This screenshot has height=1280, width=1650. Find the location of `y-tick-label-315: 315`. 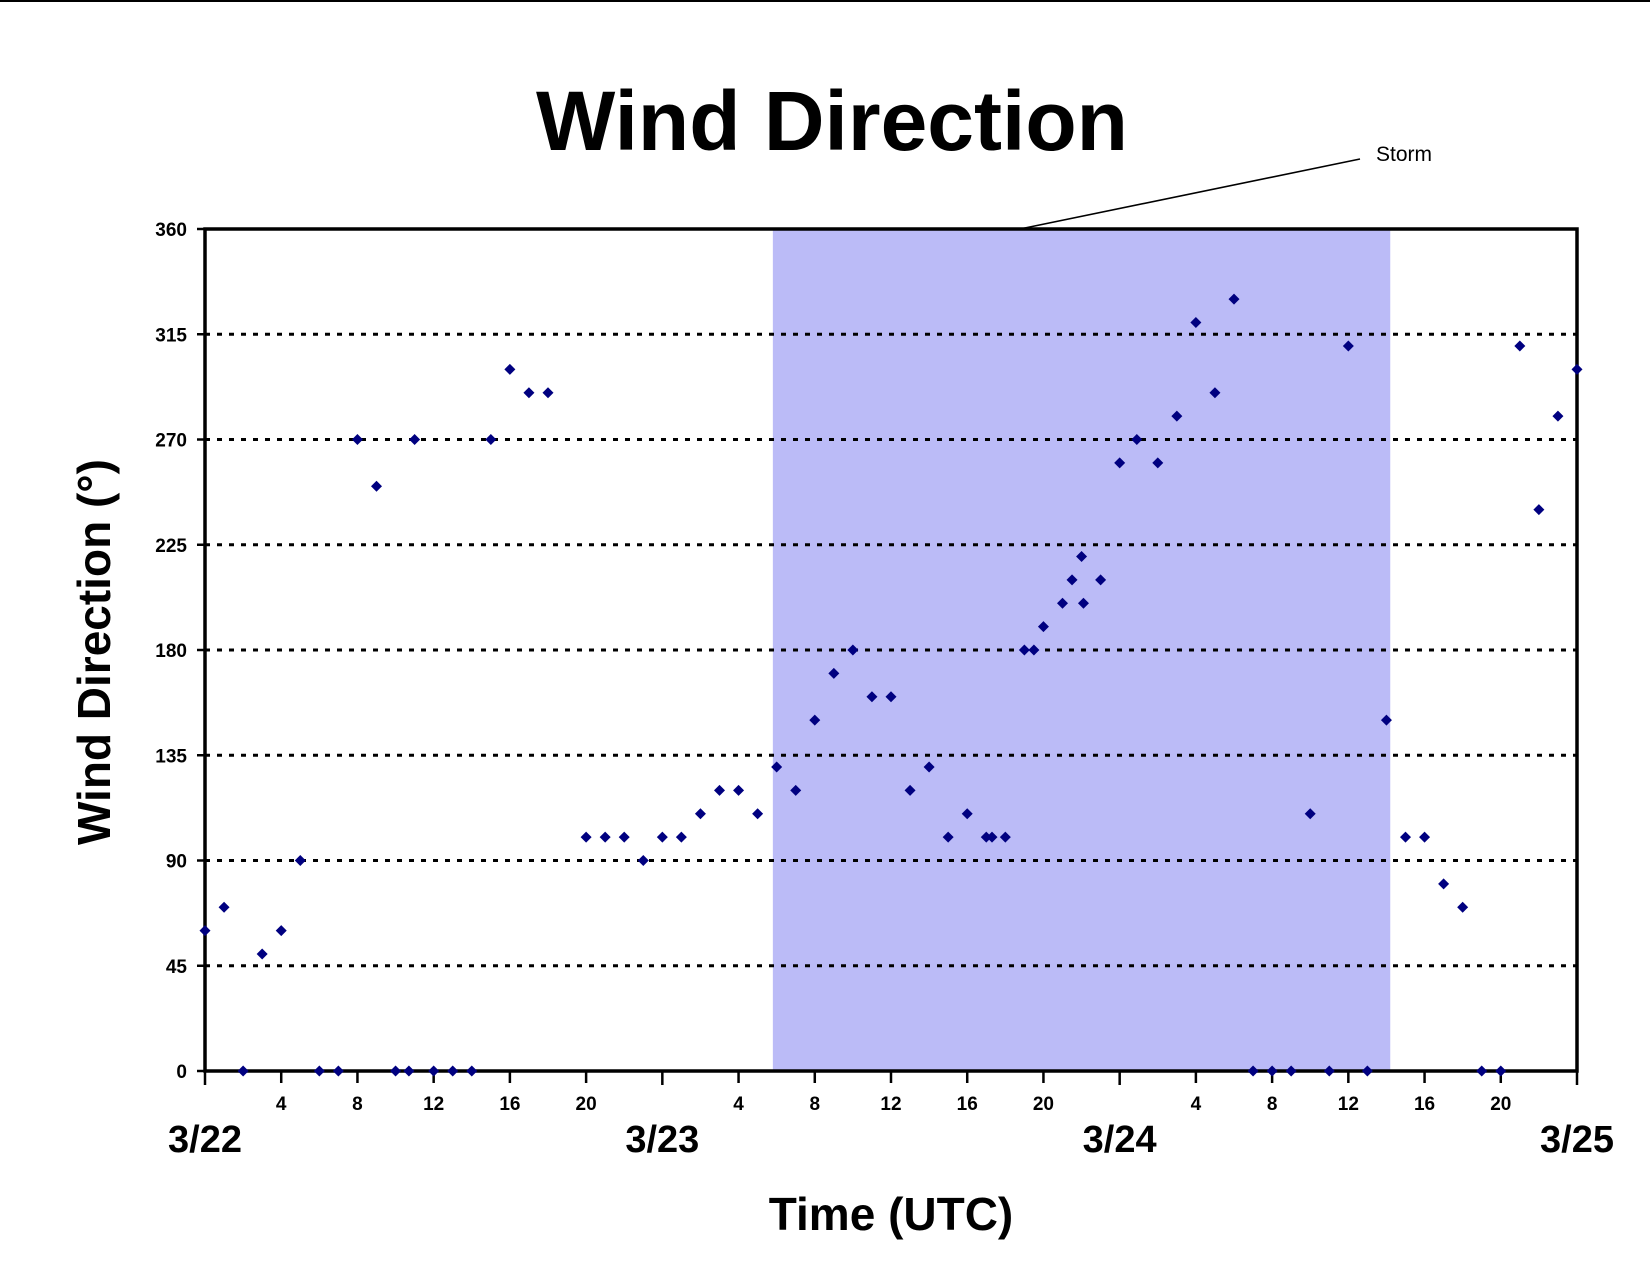

y-tick-label-315: 315 is located at coordinates (171, 335).